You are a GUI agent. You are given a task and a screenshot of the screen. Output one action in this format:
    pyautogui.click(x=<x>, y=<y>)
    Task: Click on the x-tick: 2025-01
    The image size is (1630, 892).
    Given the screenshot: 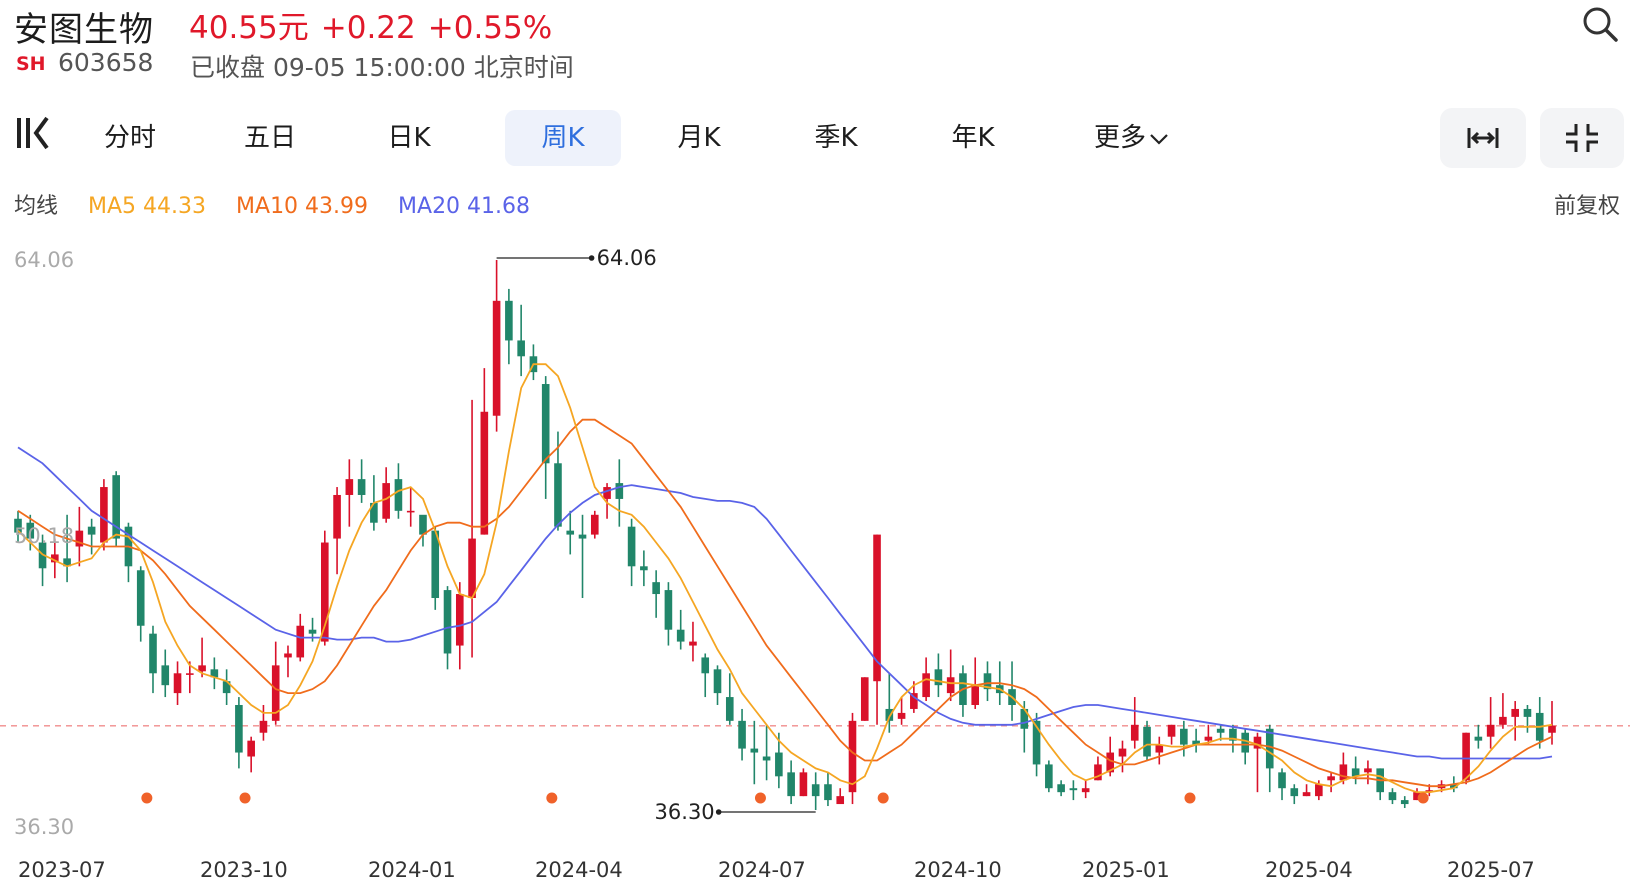 What is the action you would take?
    pyautogui.click(x=1126, y=870)
    